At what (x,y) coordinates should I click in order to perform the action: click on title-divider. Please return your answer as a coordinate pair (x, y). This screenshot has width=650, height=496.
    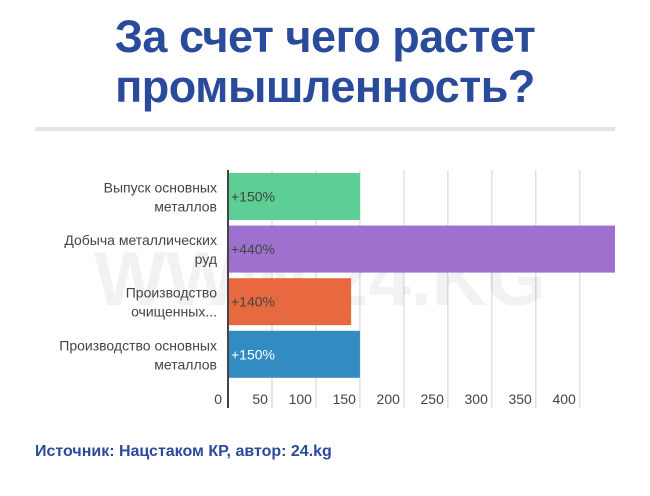
    Looking at the image, I should click on (325, 129).